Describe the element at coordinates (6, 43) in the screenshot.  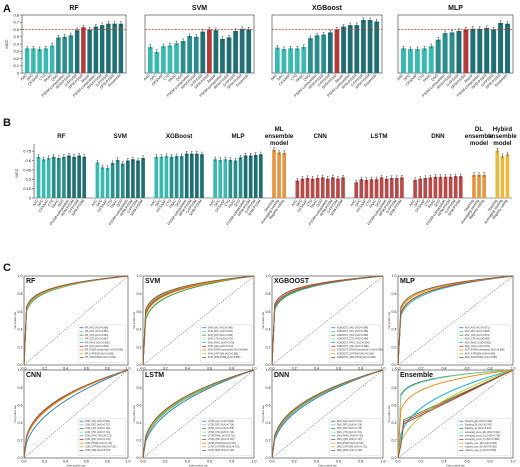
I see `y-axis-label: MCC` at that location.